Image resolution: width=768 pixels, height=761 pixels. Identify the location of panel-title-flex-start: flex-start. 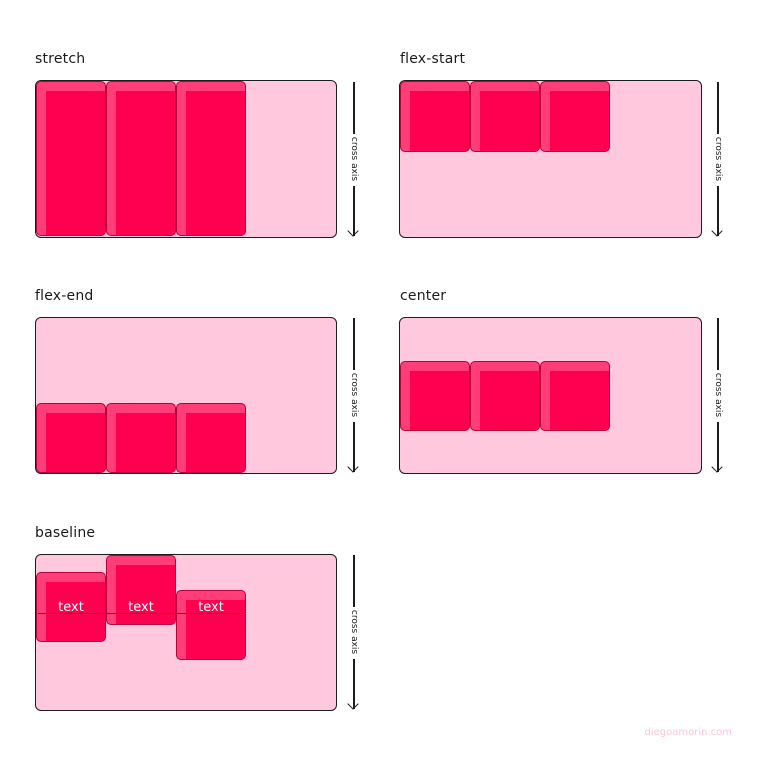
(433, 59).